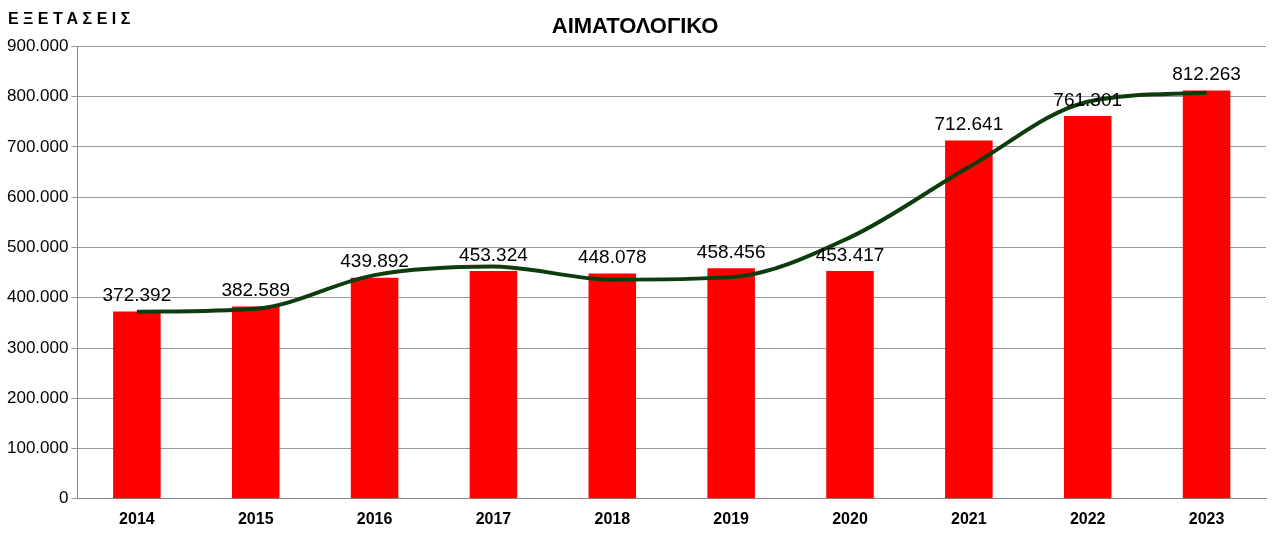 Image resolution: width=1282 pixels, height=536 pixels. I want to click on y-tick-label: 800.000, so click(38, 96).